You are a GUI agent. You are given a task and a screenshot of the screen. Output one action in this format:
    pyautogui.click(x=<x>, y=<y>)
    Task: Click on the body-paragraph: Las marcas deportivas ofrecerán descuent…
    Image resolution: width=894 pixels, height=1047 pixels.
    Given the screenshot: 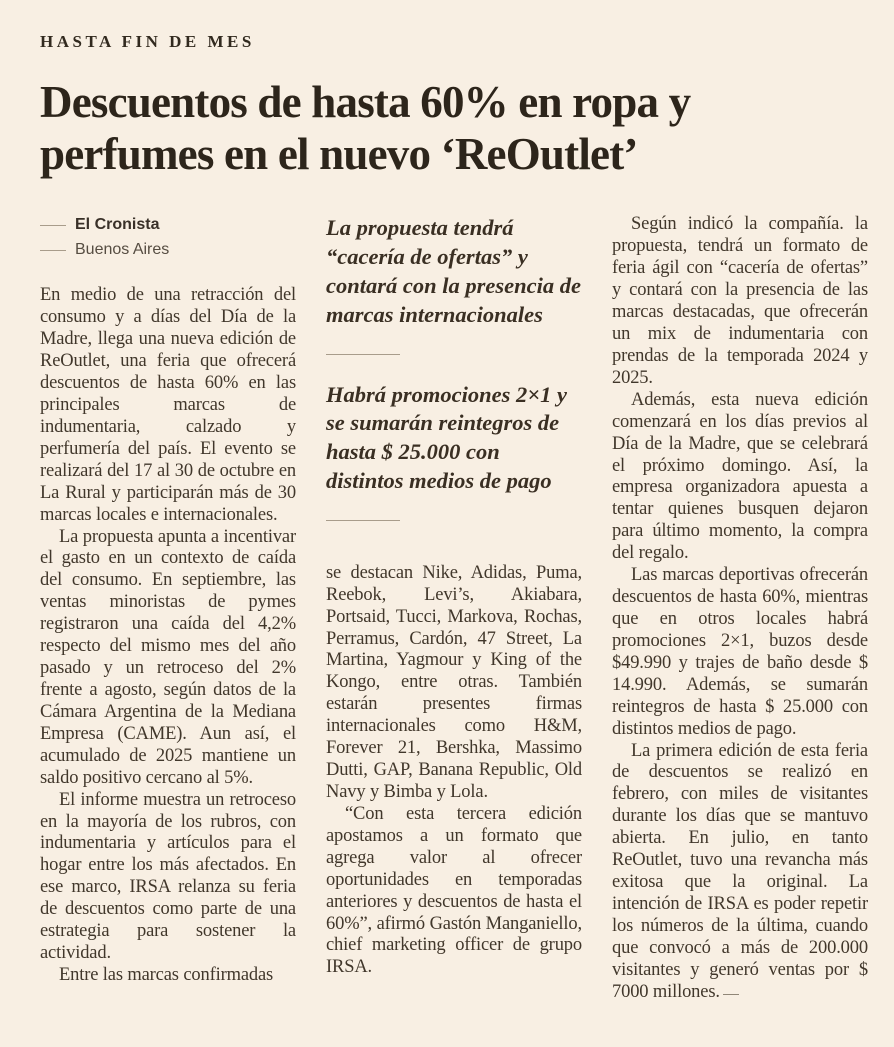 What is the action you would take?
    pyautogui.click(x=740, y=652)
    